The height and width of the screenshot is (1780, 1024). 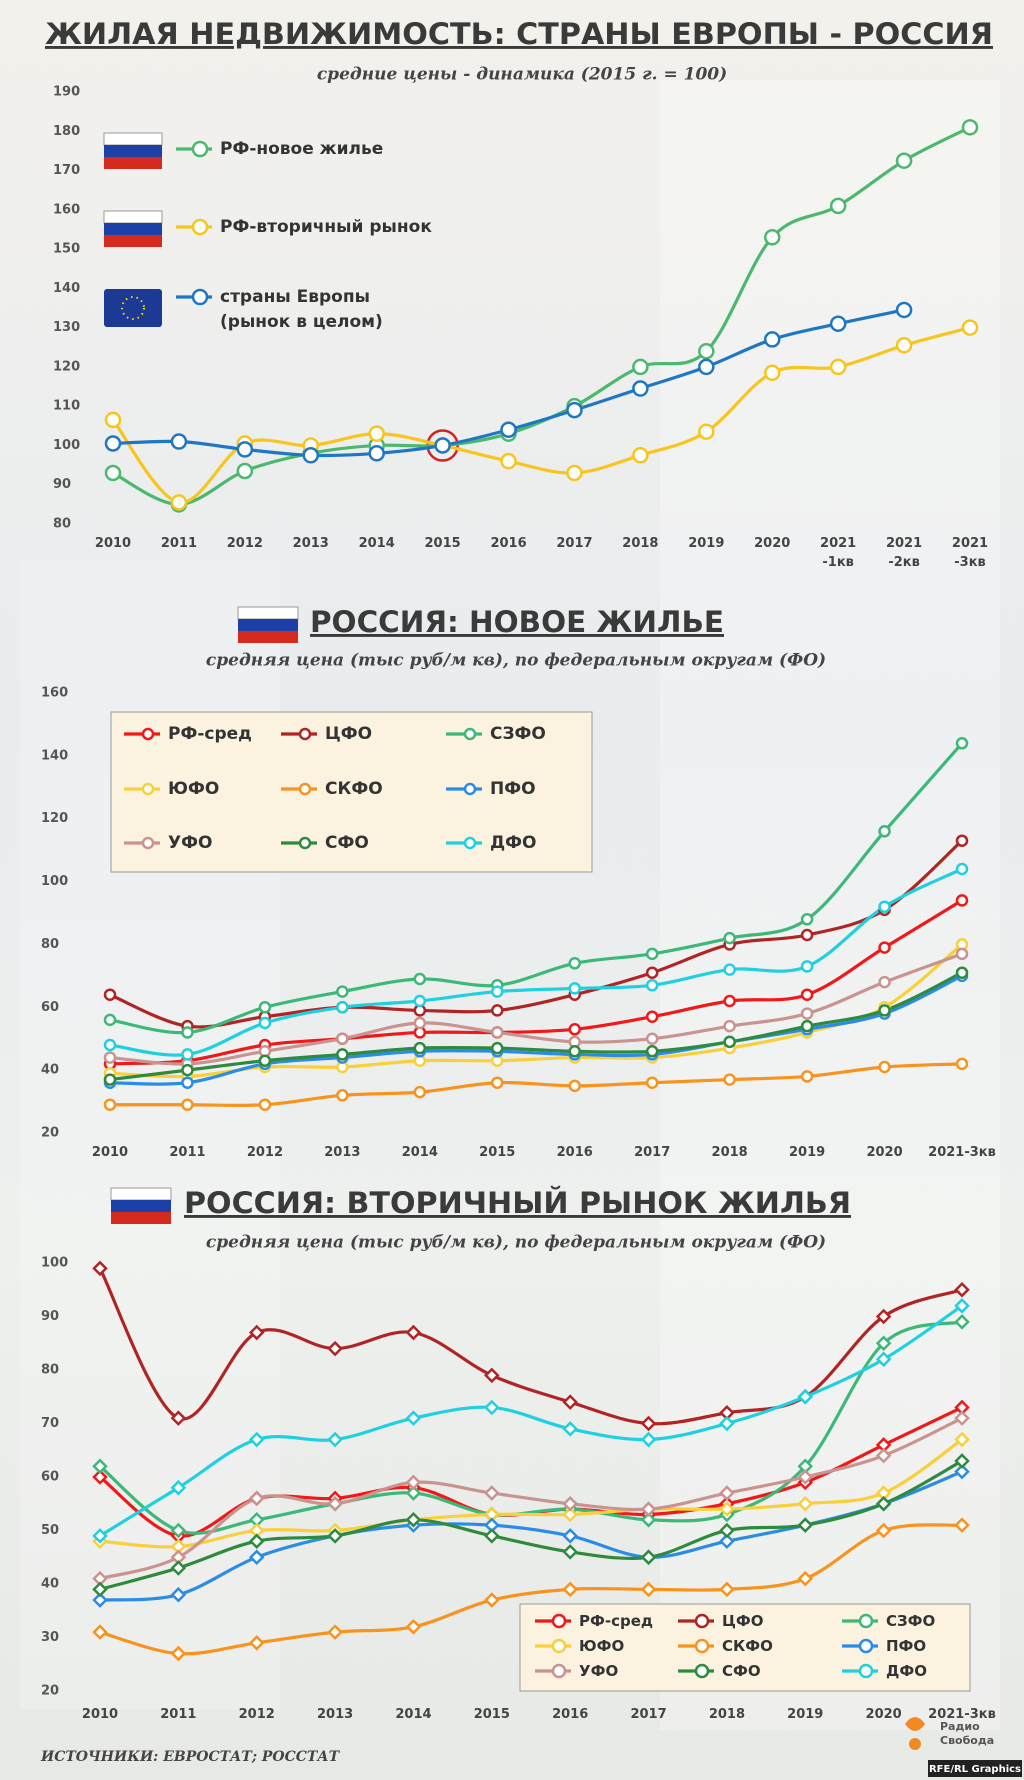 What do you see at coordinates (517, 622) in the screenshot?
I see `chart-title: РОССИЯ: НОВОЕ ЖИЛЬЕ` at bounding box center [517, 622].